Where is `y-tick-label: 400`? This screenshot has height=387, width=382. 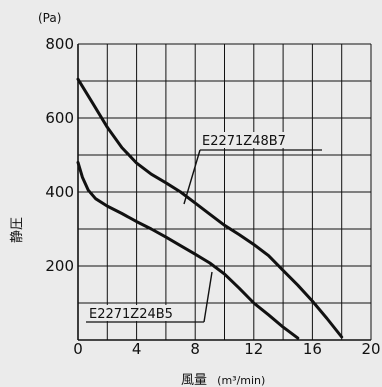
y-tick-label: 400 is located at coordinates (59, 192).